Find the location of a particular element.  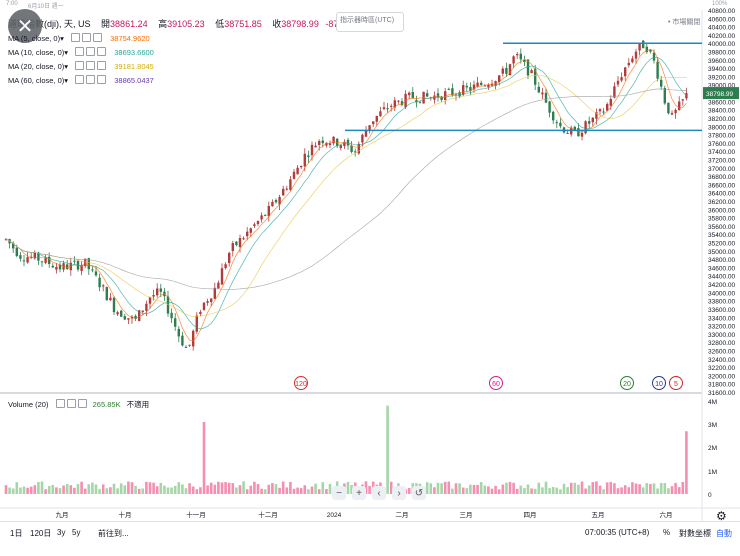

timezone-box: 指示器時區(UTC) is located at coordinates (370, 22).